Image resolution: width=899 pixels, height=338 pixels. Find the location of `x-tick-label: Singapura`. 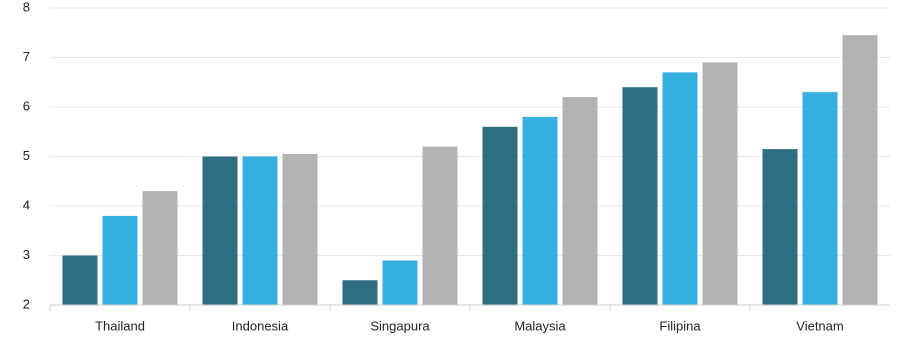

x-tick-label: Singapura is located at coordinates (400, 325).